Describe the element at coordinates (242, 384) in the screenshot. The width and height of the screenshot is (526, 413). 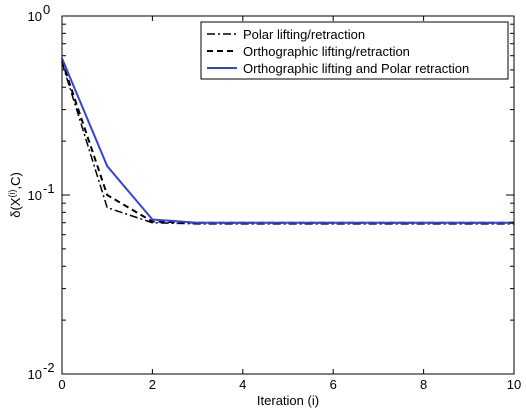
I see `x-tick-label: 4` at that location.